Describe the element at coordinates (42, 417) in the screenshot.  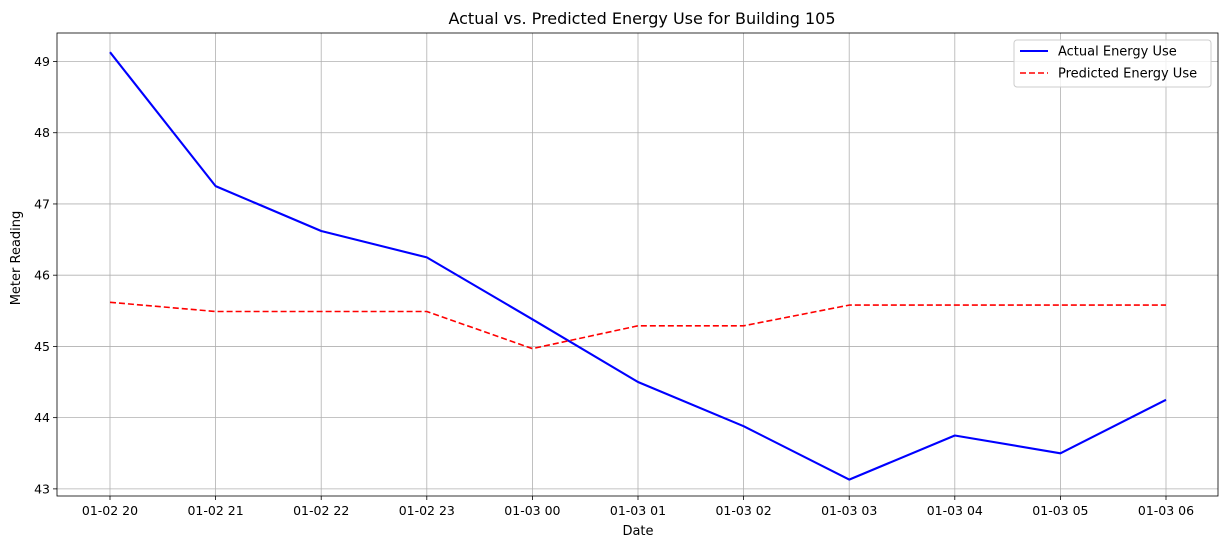
I see `y-tick-label: 44` at that location.